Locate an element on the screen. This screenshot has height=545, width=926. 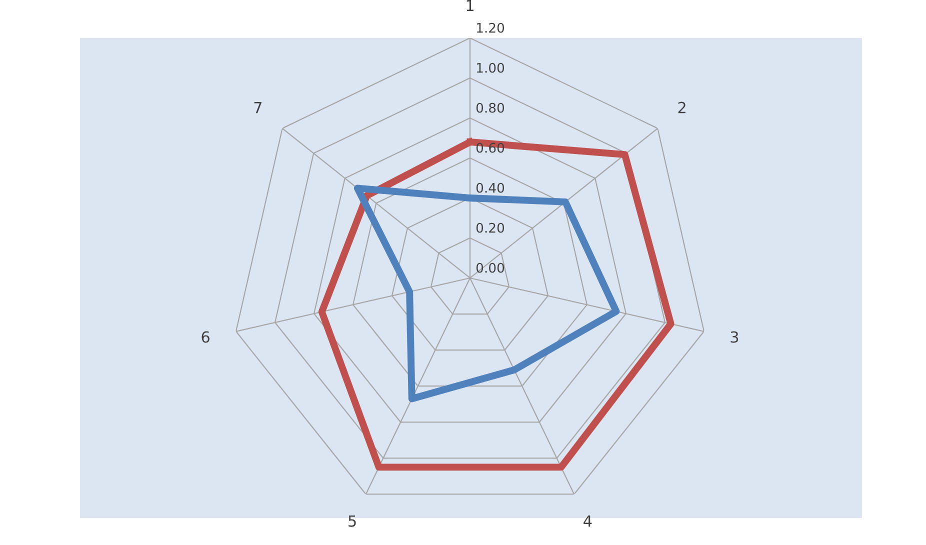
spoke-label: 1 is located at coordinates (470, 5).